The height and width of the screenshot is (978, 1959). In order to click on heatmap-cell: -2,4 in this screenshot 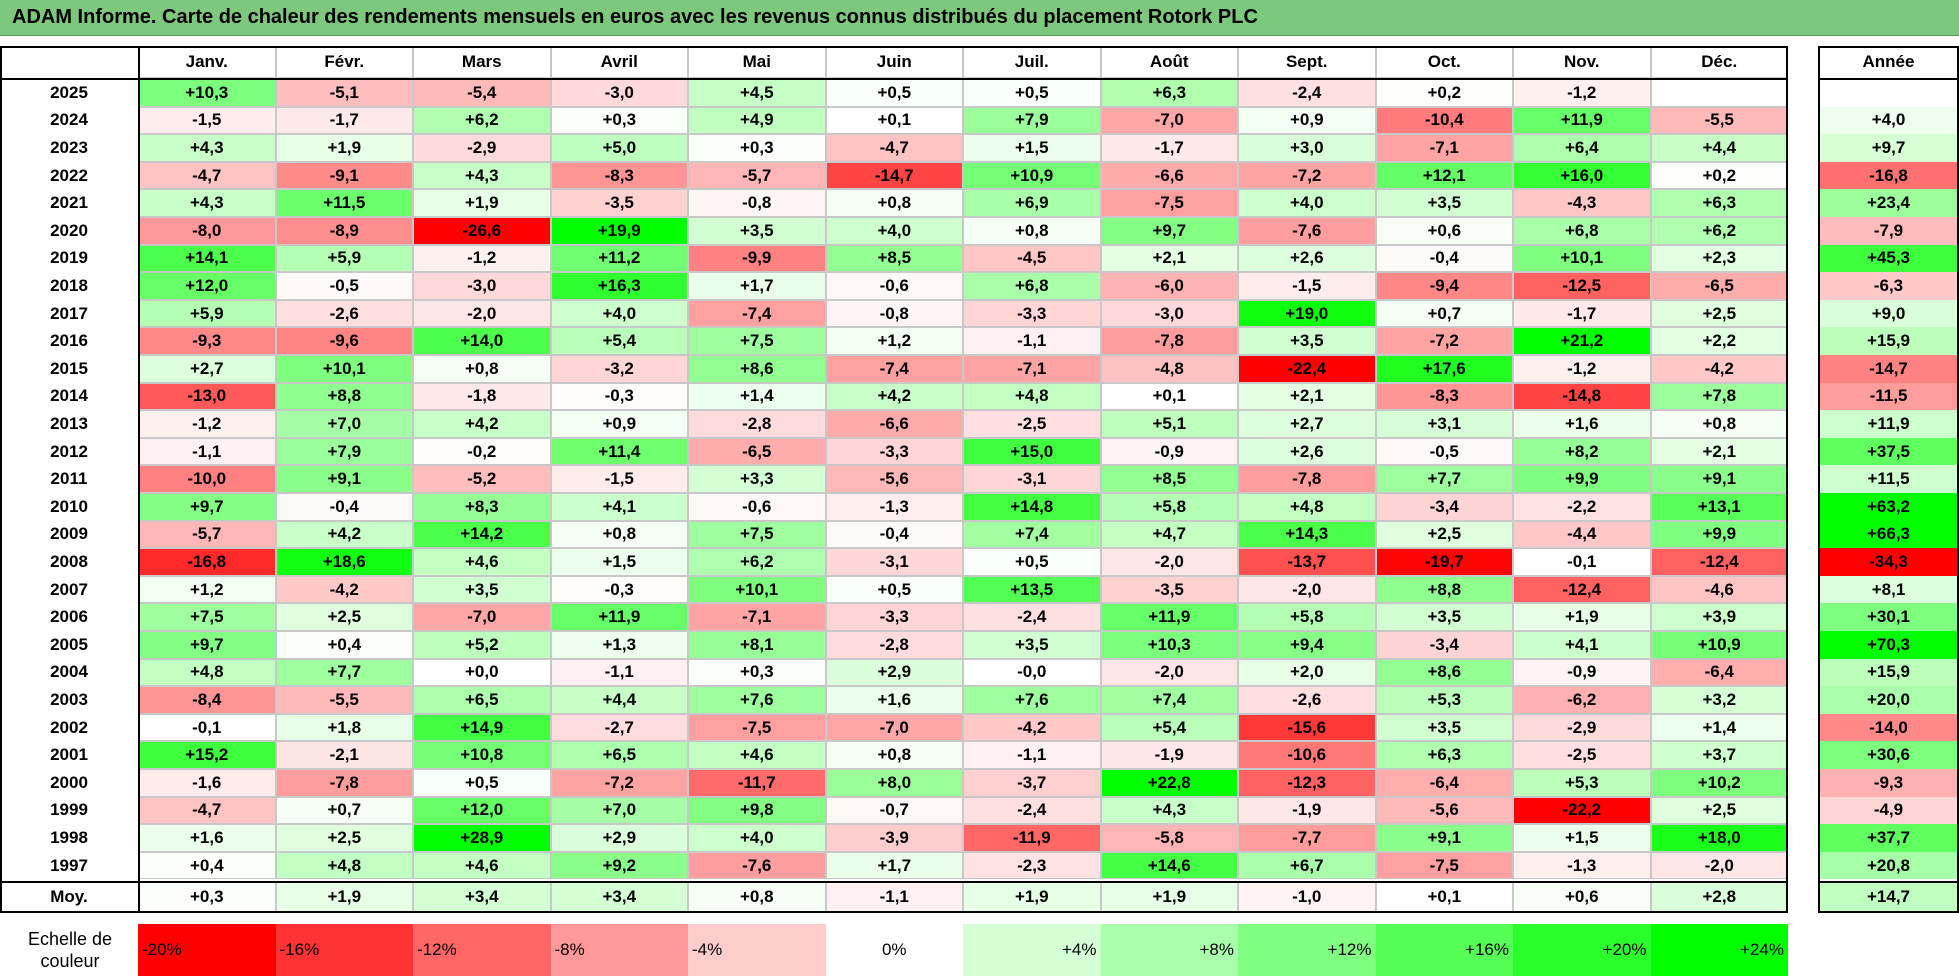, I will do `click(1032, 810)`.